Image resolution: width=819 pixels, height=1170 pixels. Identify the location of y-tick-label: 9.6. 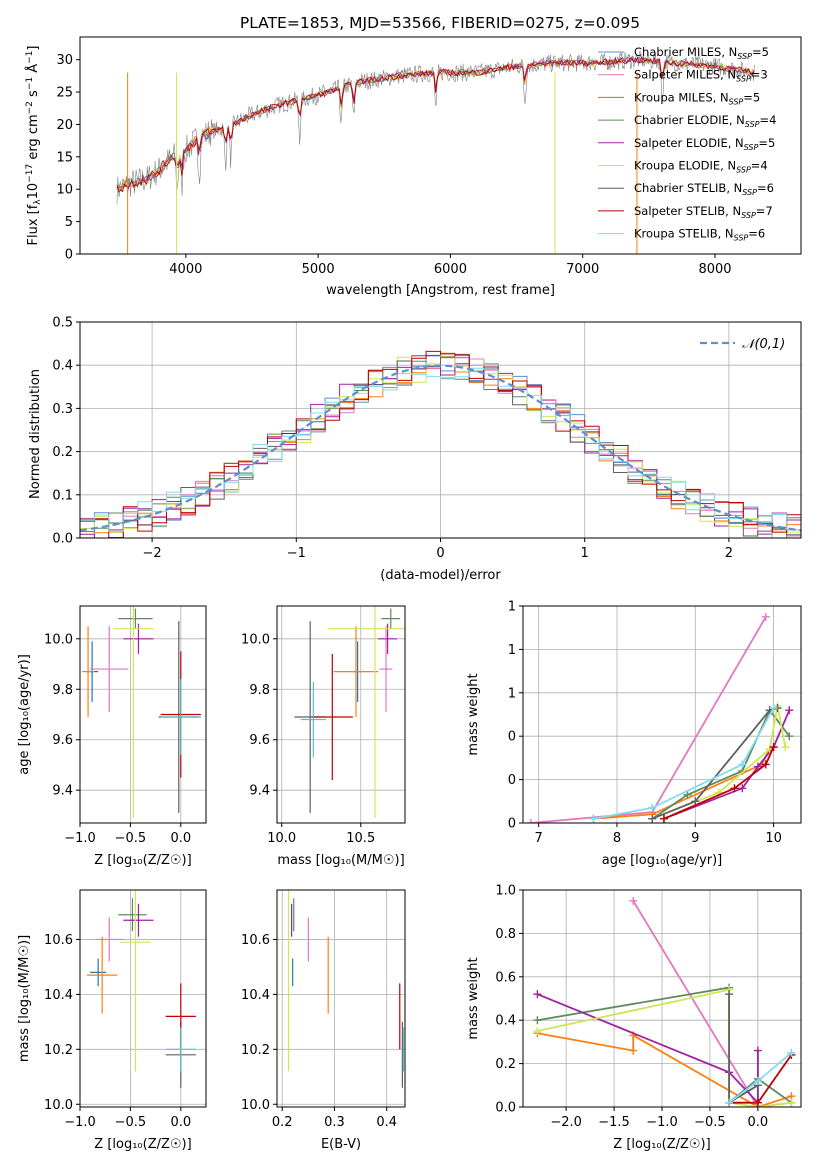
(62, 740).